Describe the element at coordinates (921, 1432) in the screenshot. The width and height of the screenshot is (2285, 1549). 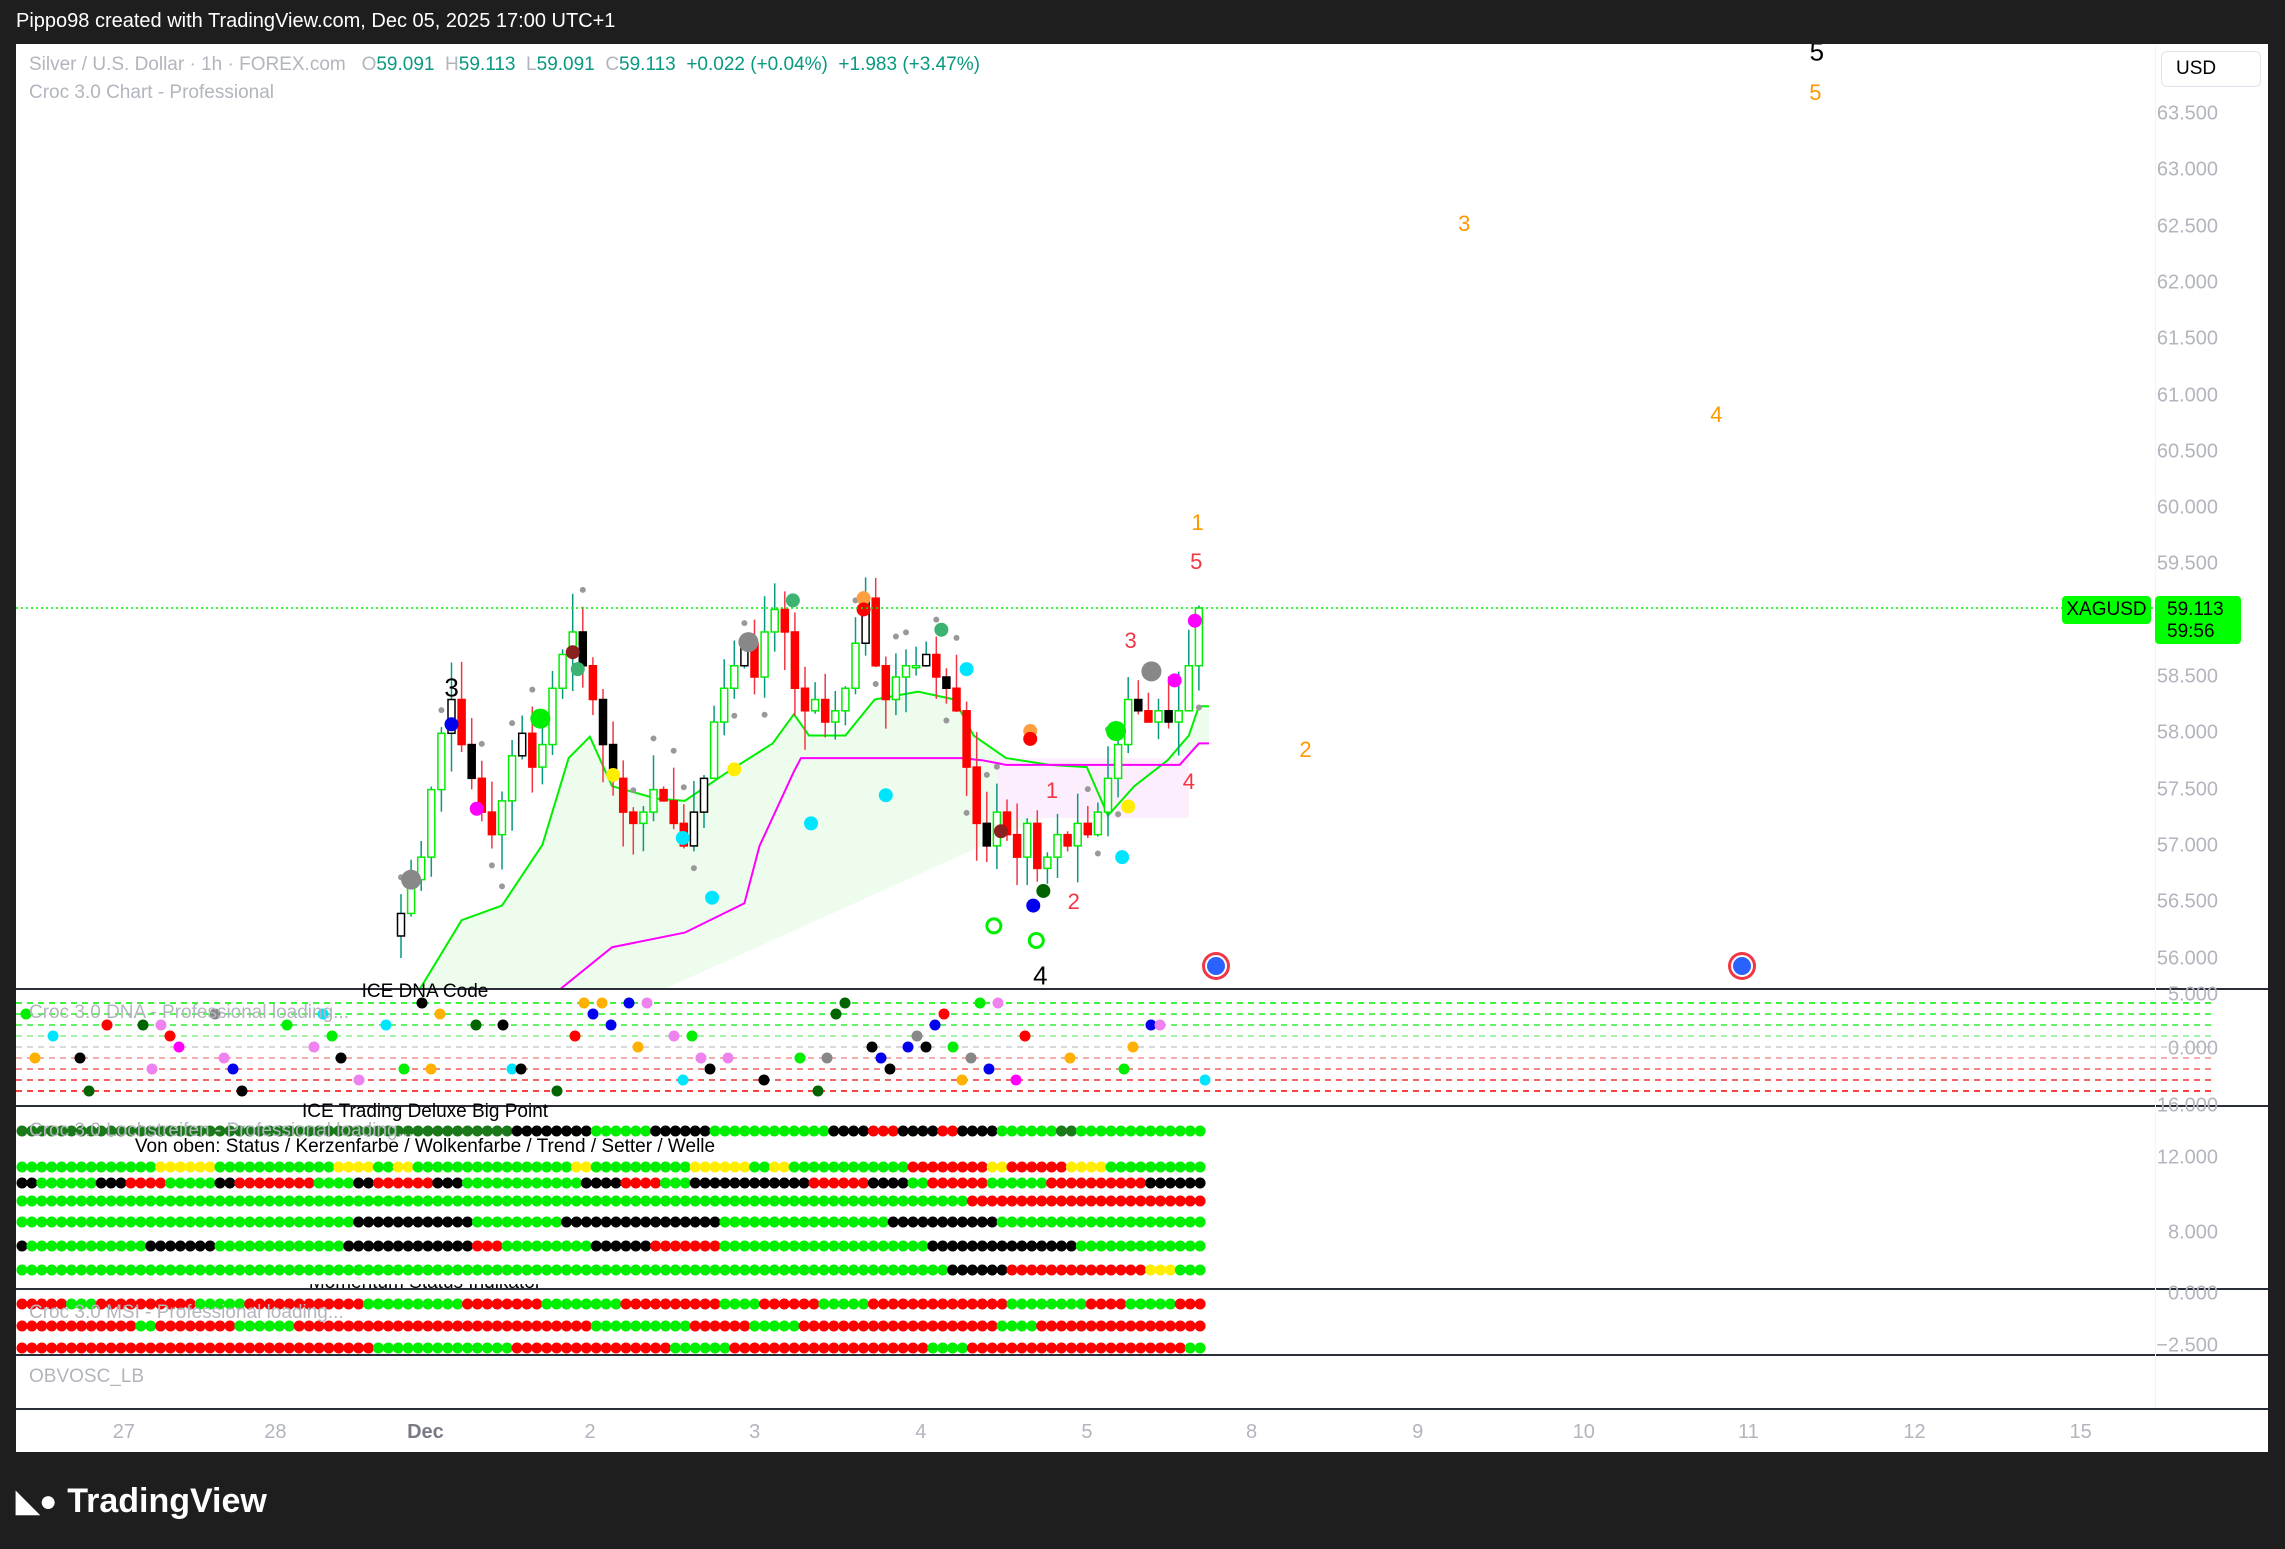
I see `time-axis-label: 4` at that location.